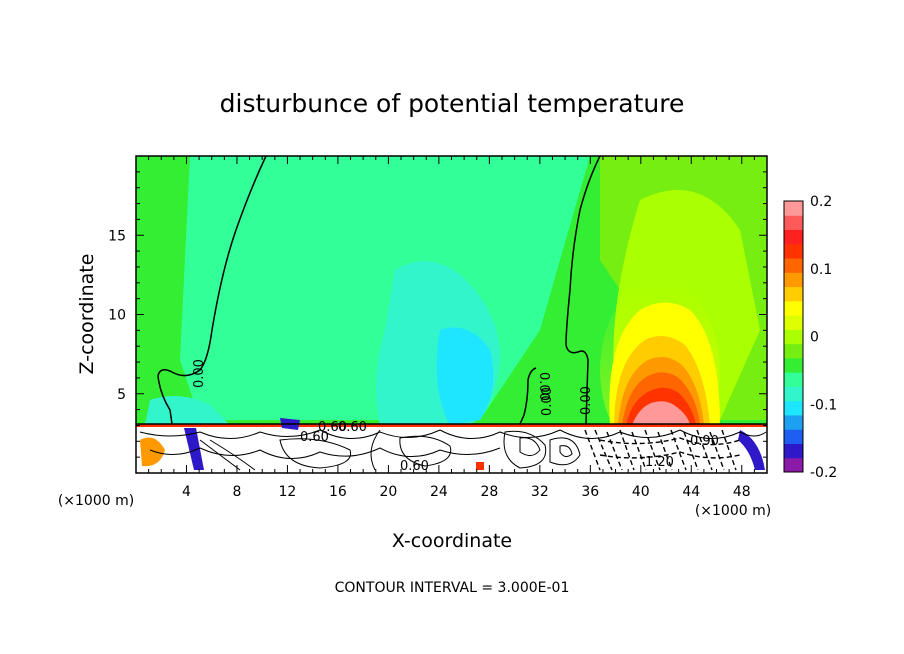 The image size is (904, 654). Describe the element at coordinates (641, 492) in the screenshot. I see `x-tick-label: 40` at that location.